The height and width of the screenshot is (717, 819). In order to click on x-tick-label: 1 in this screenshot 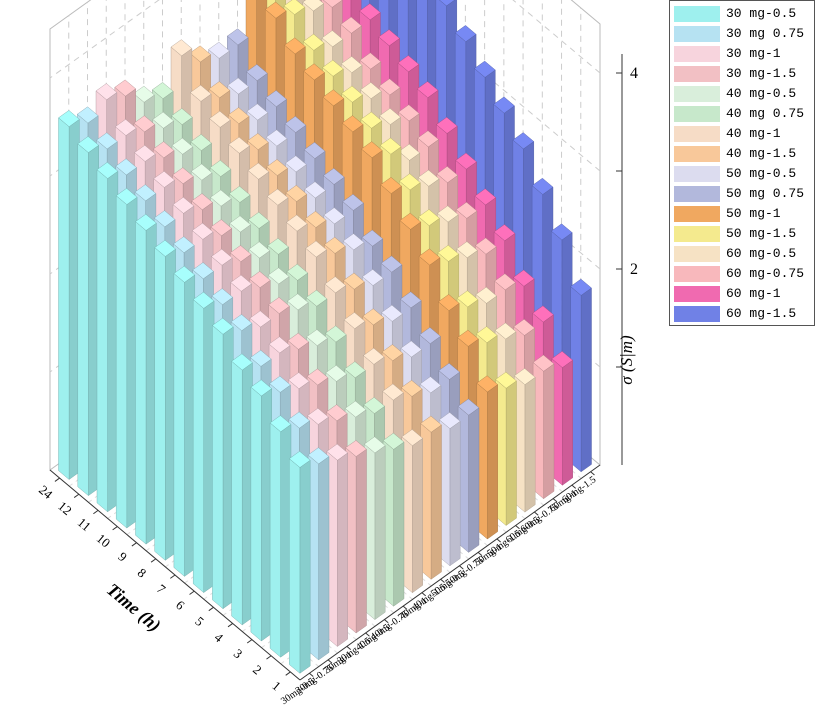, I will do `click(276, 686)`.